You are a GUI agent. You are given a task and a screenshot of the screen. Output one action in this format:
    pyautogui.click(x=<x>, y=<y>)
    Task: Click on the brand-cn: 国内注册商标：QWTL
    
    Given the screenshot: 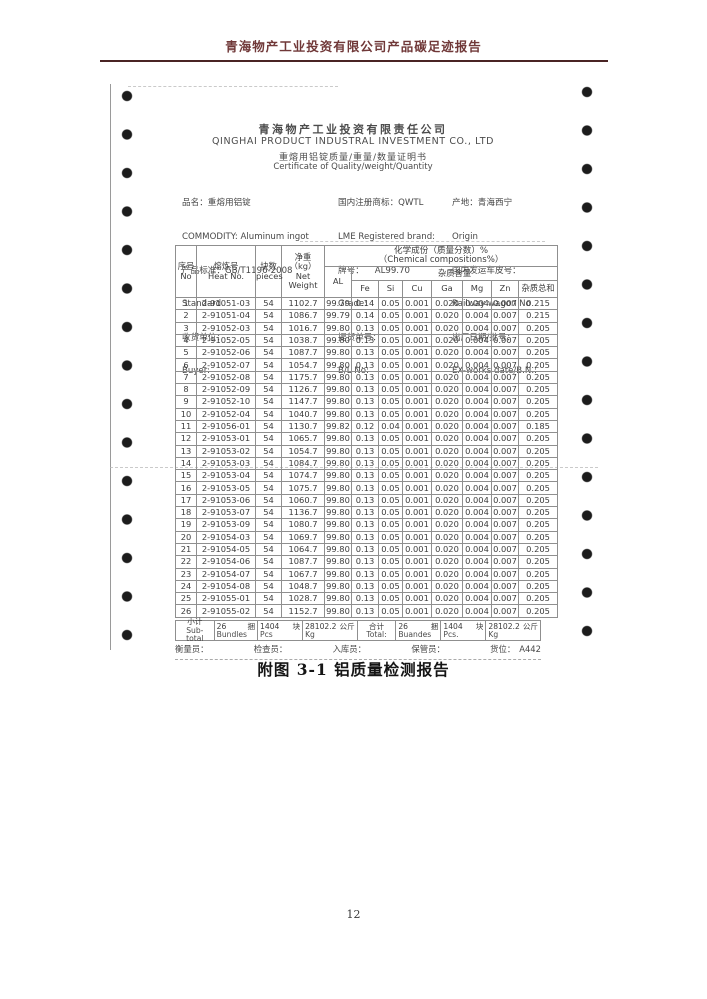 What is the action you would take?
    pyautogui.click(x=381, y=203)
    